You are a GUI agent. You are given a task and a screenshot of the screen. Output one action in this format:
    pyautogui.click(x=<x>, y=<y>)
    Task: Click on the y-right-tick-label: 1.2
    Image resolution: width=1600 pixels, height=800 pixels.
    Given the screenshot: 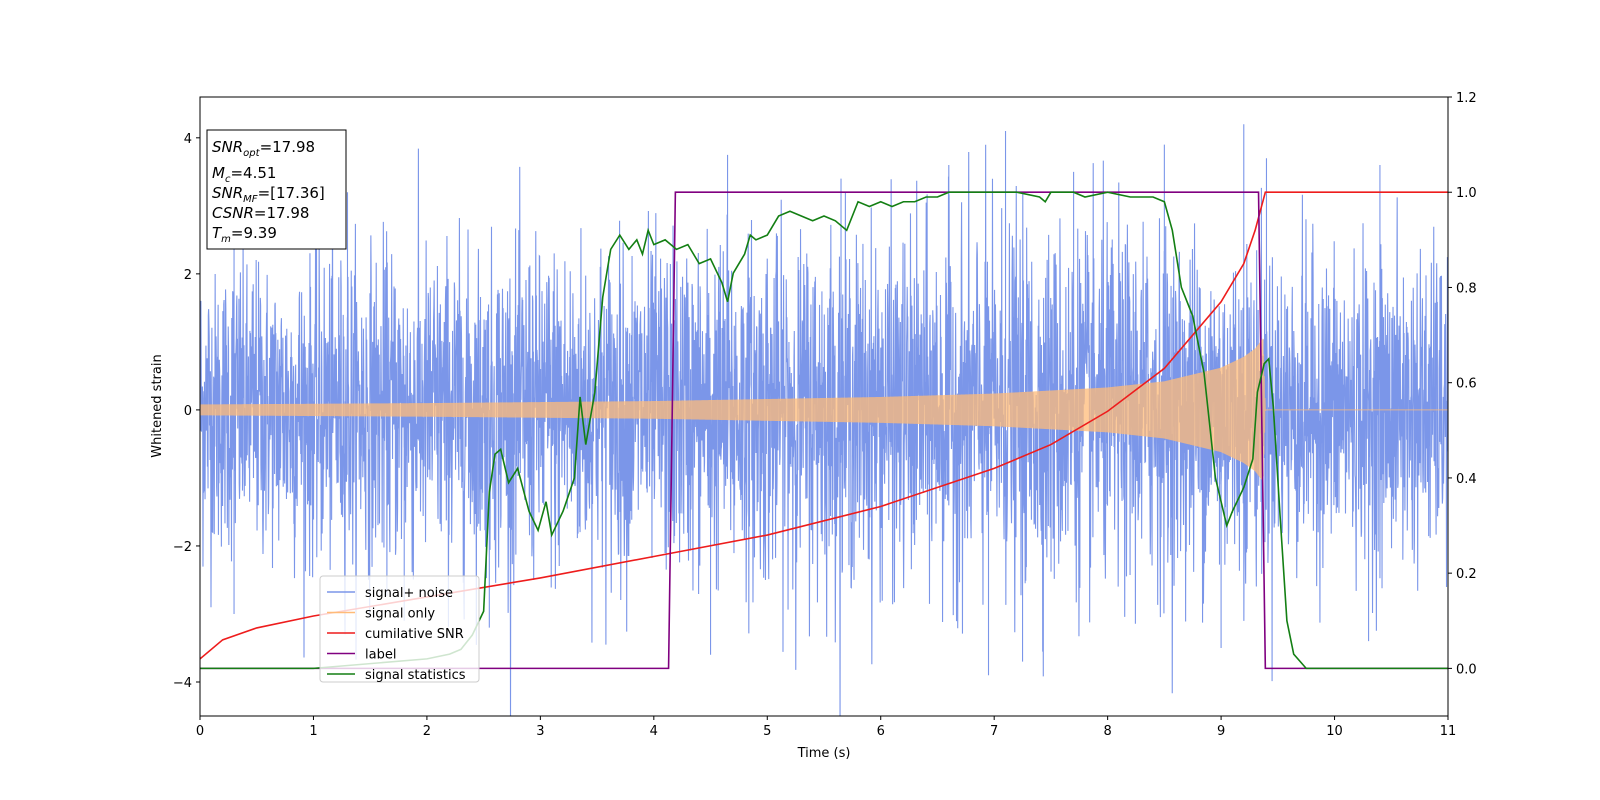 What is the action you would take?
    pyautogui.click(x=1466, y=98)
    